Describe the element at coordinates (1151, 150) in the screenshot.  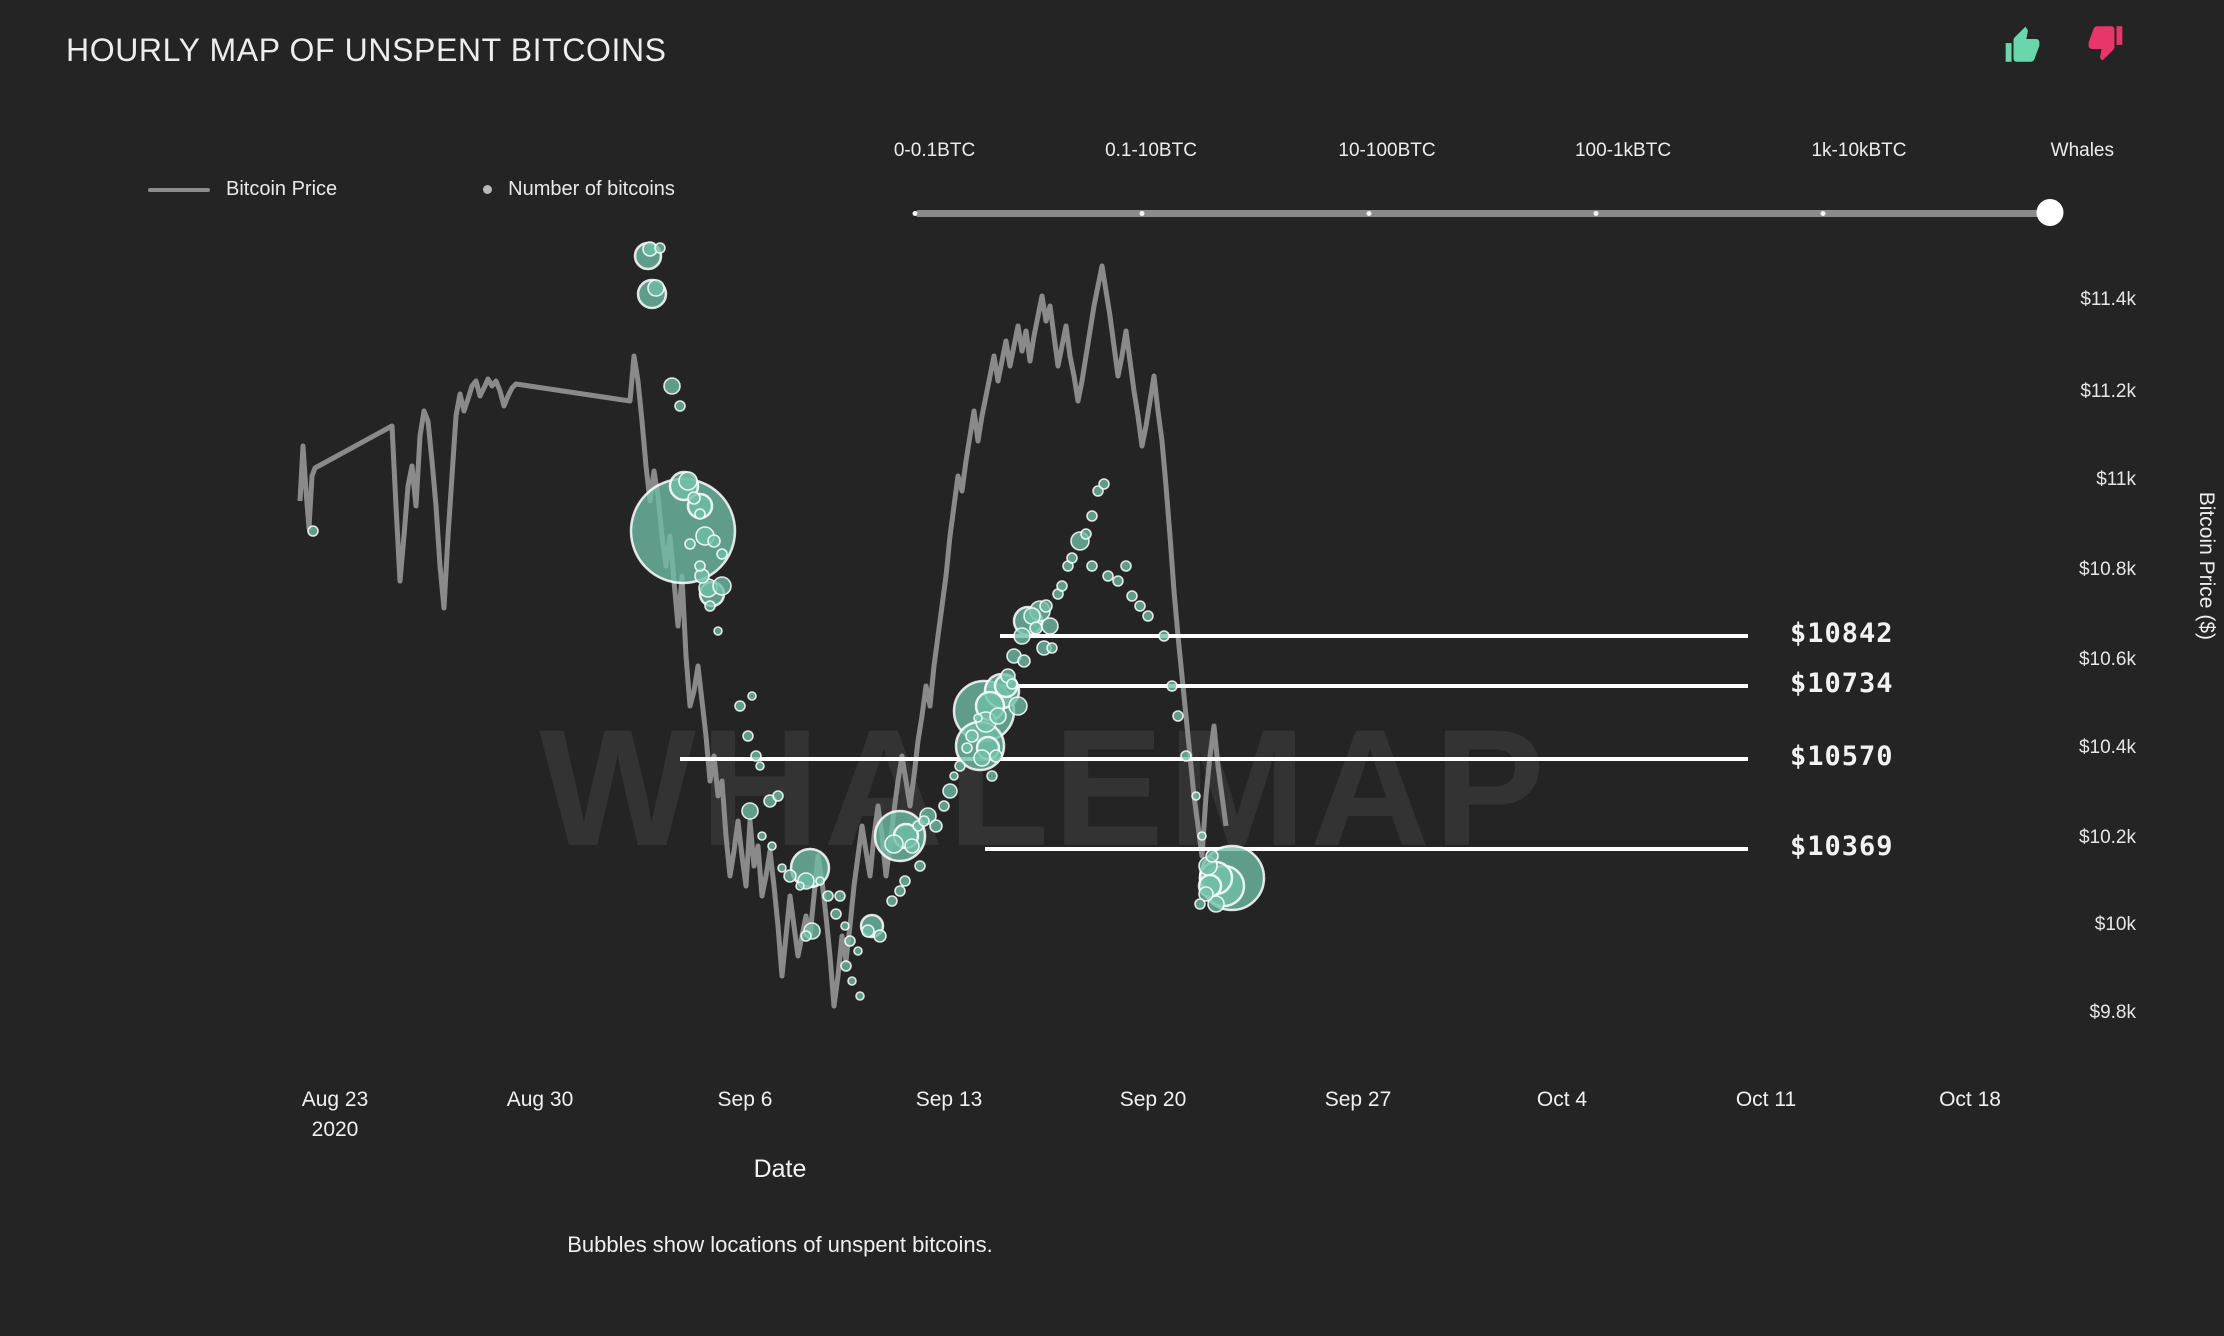
I see `slider-label-0-1-10btc: 0.1-10BTC` at that location.